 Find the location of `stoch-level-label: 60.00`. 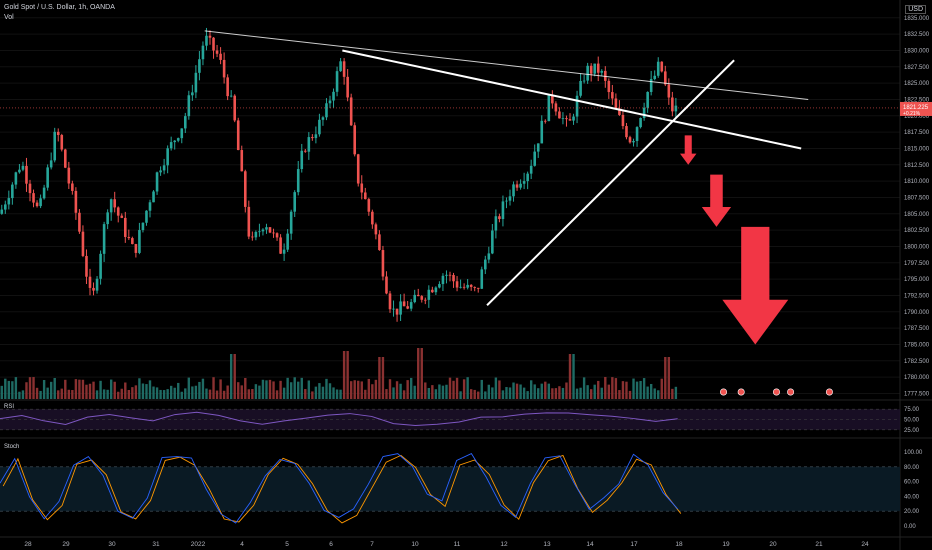

stoch-level-label: 60.00 is located at coordinates (912, 483).